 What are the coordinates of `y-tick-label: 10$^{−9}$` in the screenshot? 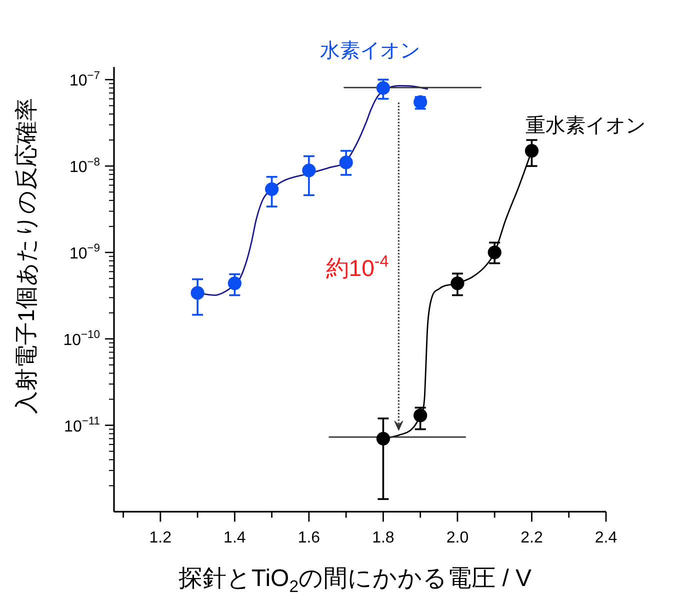 It's located at (84, 252).